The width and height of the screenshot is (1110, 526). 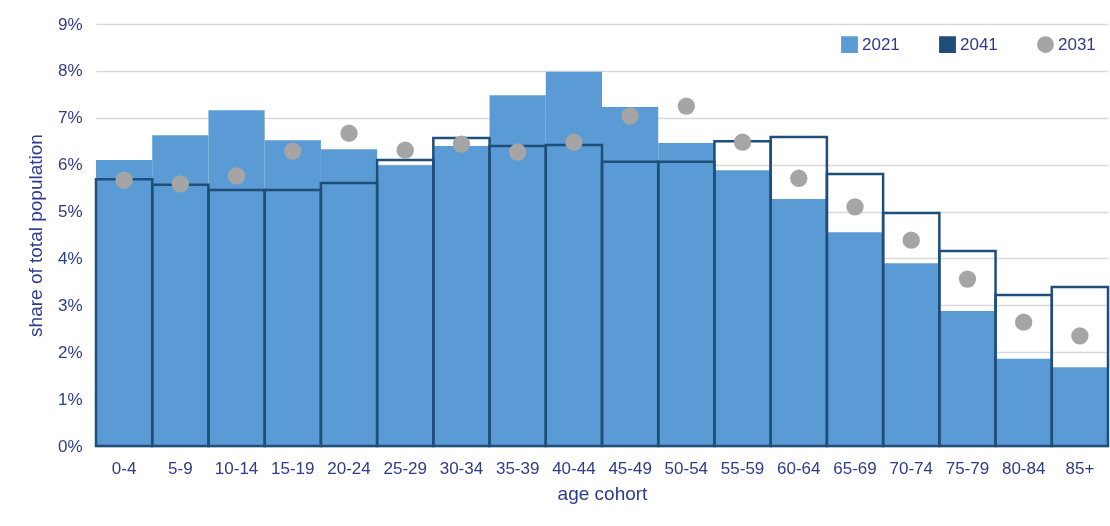 I want to click on y-tick-label: 8%, so click(x=70, y=71).